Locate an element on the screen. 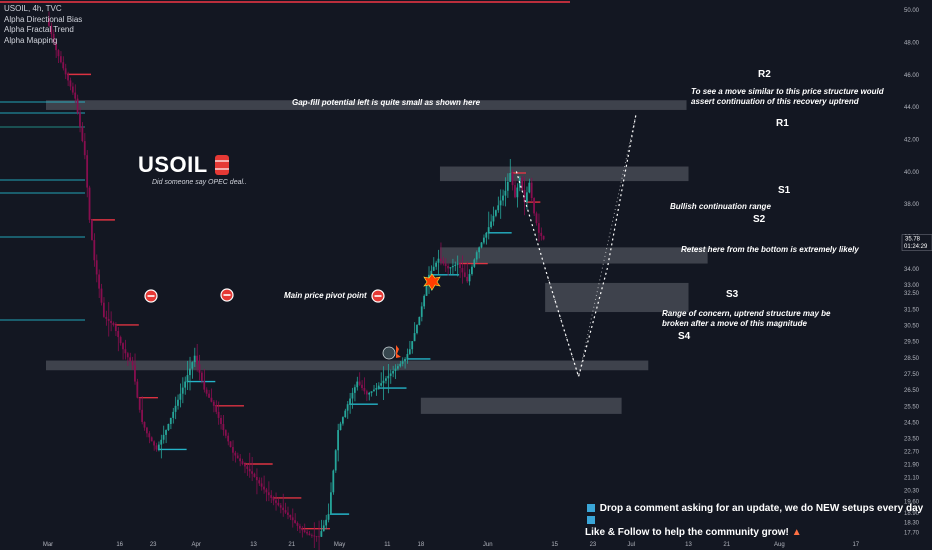  time-tick-label: 11 is located at coordinates (387, 545).